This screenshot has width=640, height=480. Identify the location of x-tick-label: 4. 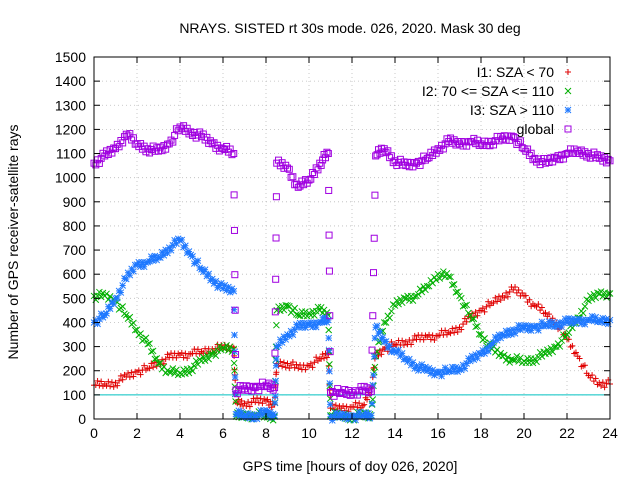
(180, 433).